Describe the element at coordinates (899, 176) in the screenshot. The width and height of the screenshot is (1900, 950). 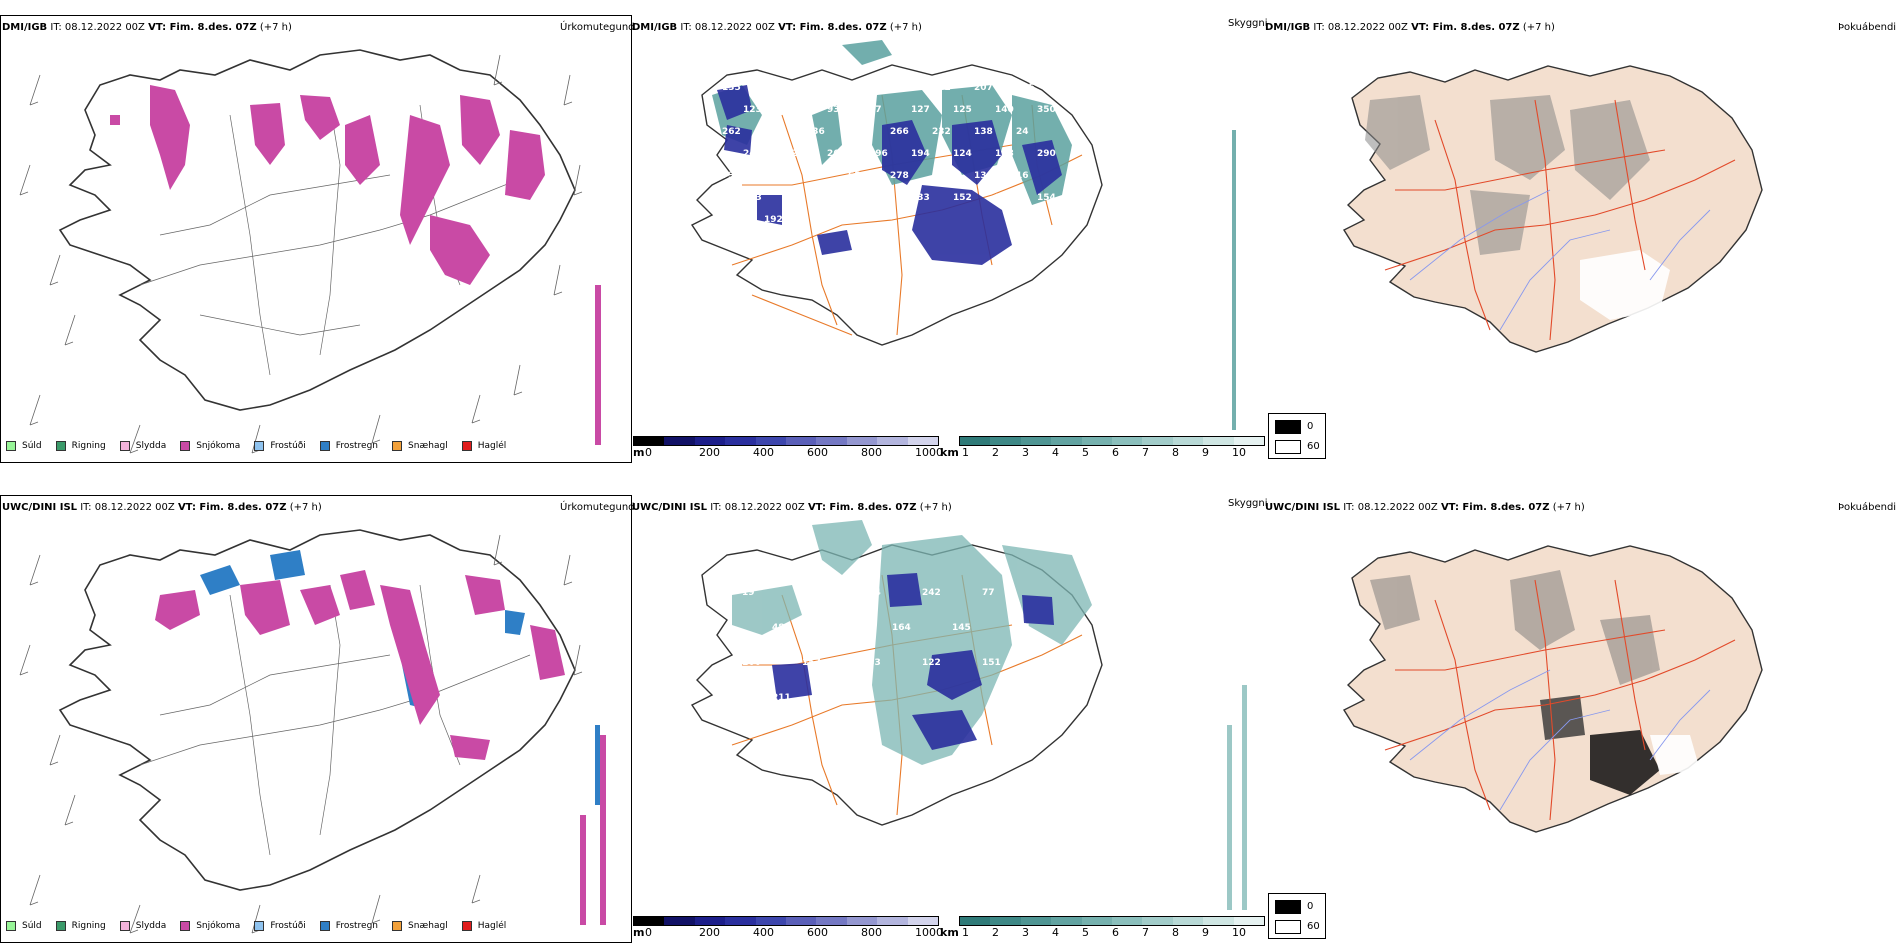
I see `ceiling-value-label: 278` at that location.